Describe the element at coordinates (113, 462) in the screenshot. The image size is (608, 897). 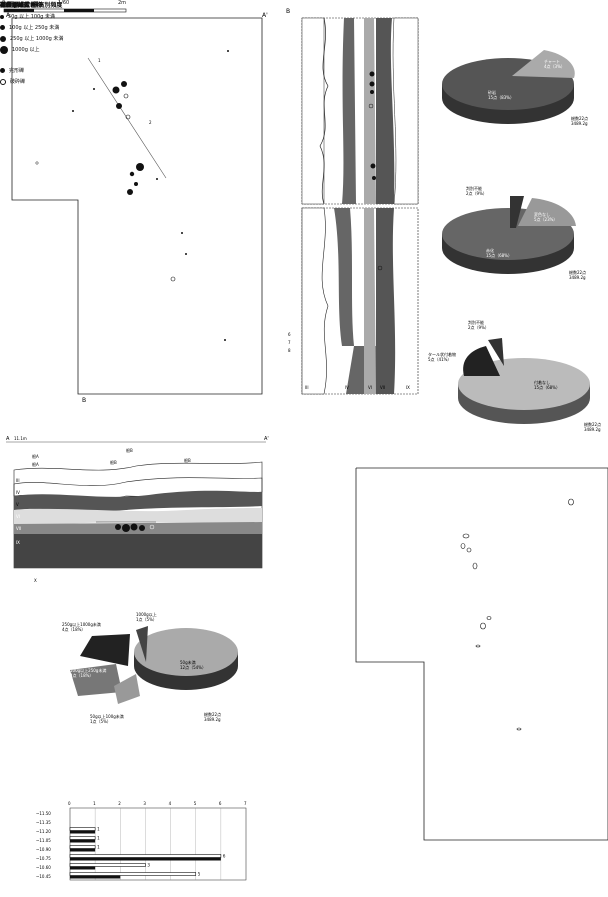
I see `section-lower-root-3: 根B` at that location.